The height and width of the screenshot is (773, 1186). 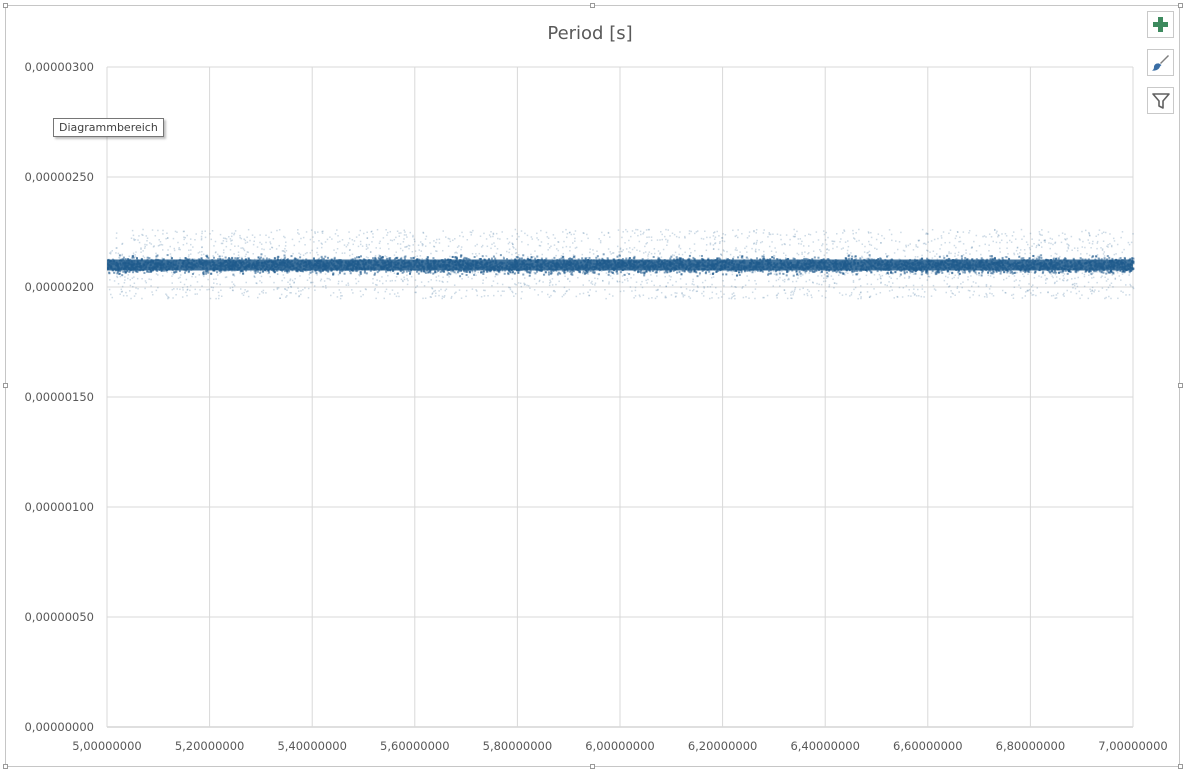 I want to click on resize-handle-top-left, so click(x=5, y=5).